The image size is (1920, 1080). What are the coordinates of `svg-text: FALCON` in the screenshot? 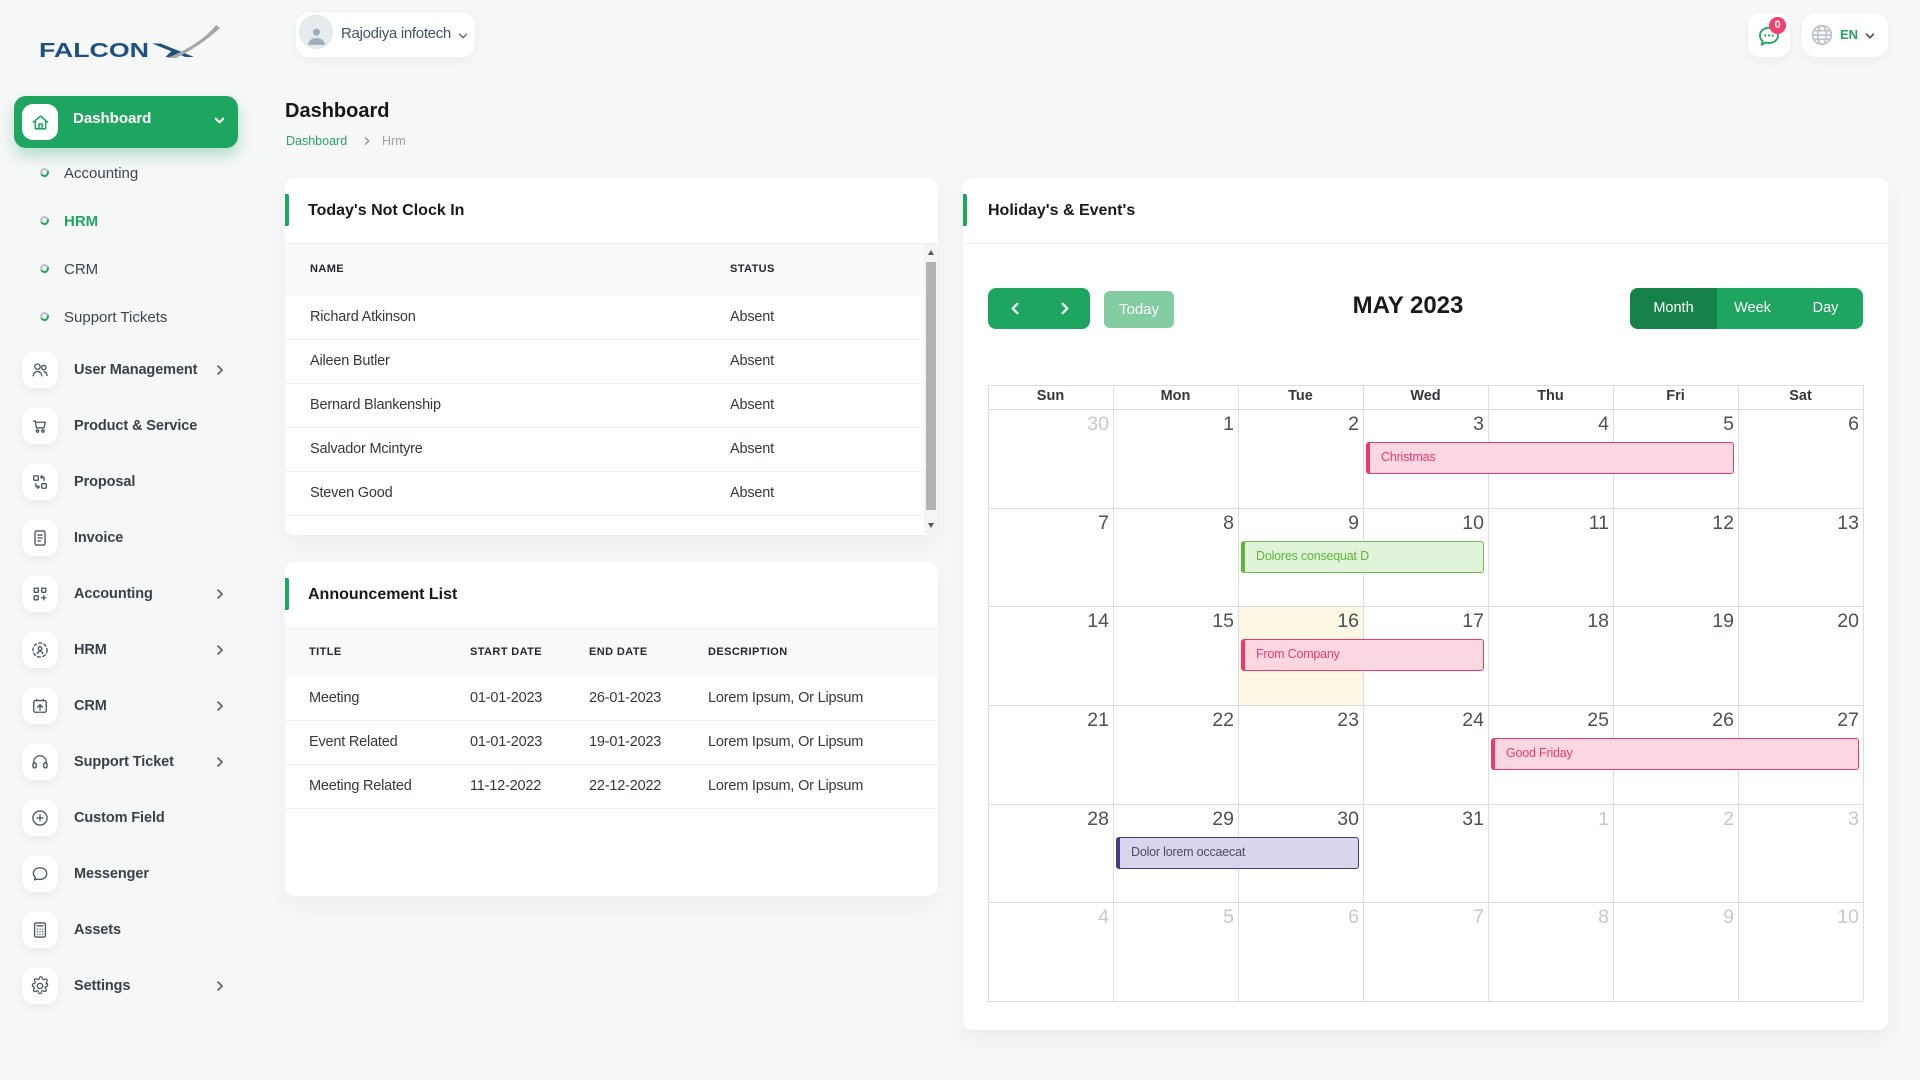 It's located at (94, 51).